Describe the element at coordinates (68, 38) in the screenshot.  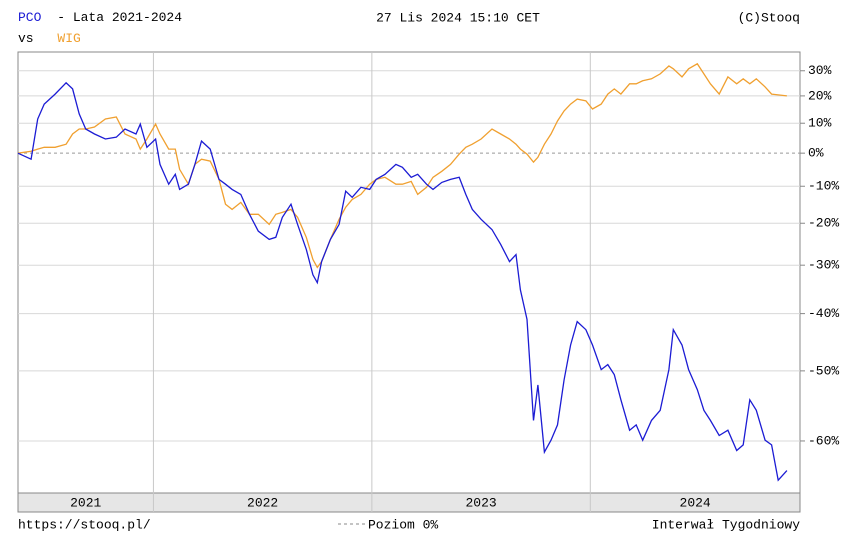
I see `series-name: WIG` at that location.